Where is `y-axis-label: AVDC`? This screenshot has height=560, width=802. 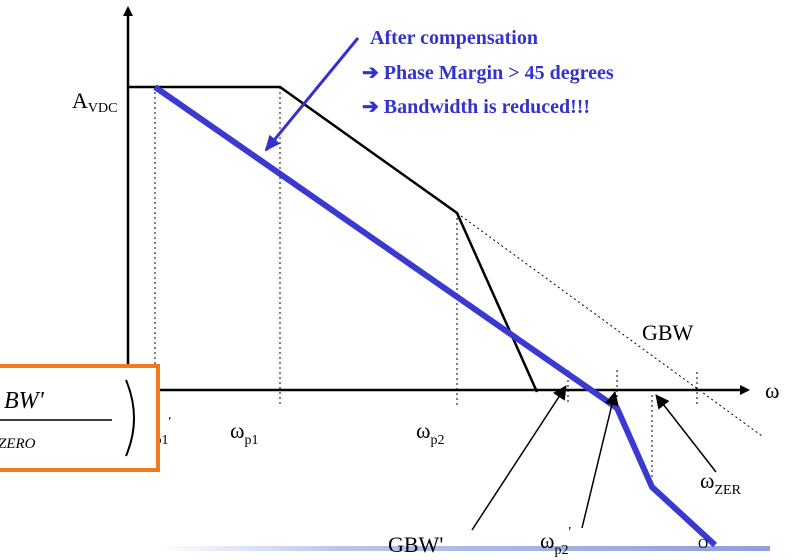
y-axis-label: AVDC is located at coordinates (94, 102).